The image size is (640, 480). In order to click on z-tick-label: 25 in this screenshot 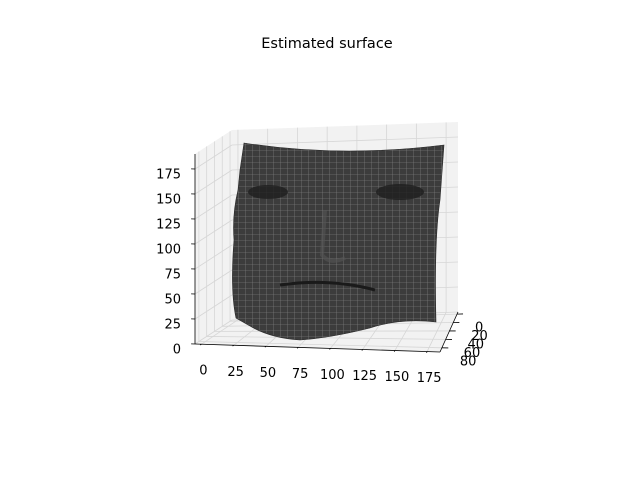, I will do `click(172, 325)`.